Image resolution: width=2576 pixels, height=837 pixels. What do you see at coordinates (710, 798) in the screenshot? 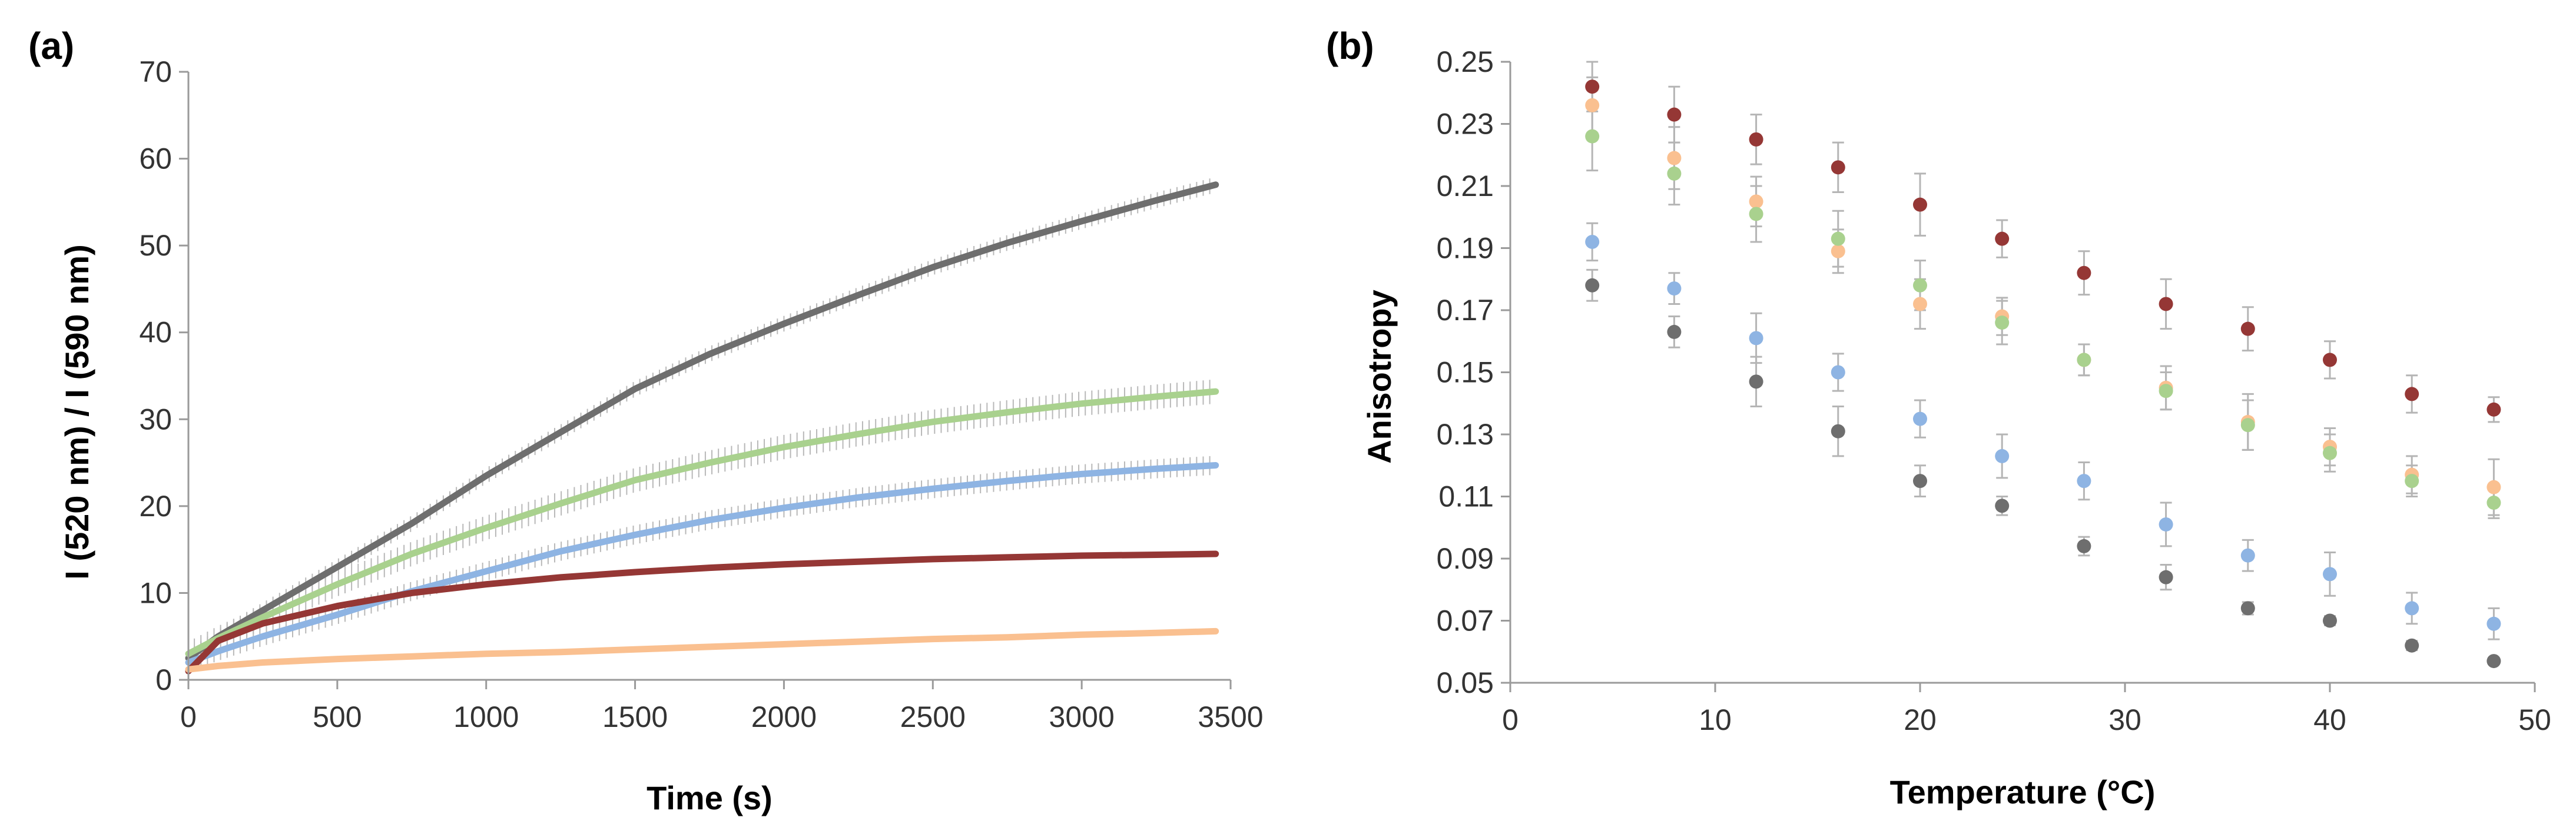
I see `panel-a-x-axis-title: Time (s)` at bounding box center [710, 798].